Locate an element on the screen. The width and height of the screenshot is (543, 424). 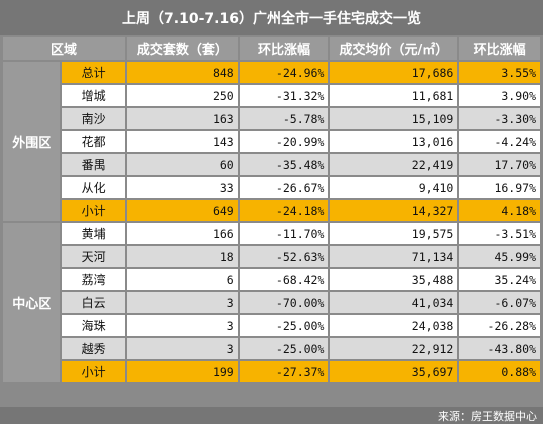
row-price-change: 16.97% is located at coordinates (499, 187).